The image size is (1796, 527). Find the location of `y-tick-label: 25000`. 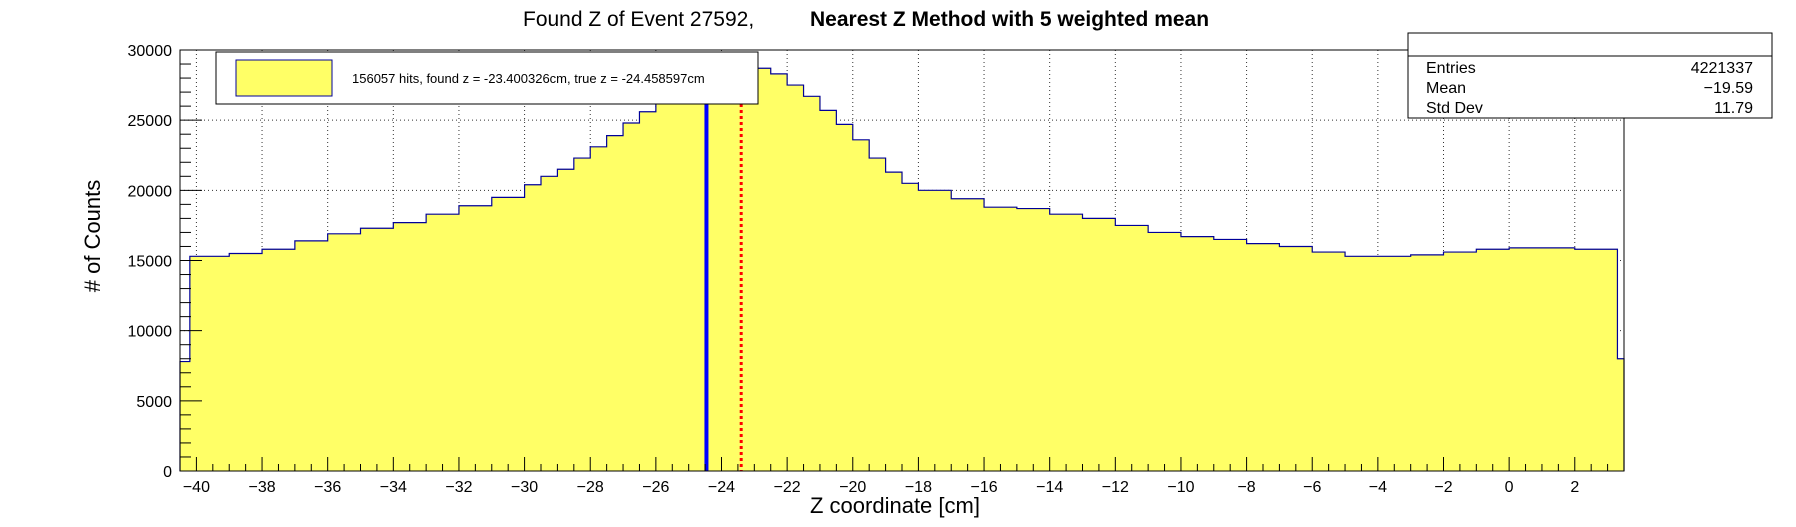

y-tick-label: 25000 is located at coordinates (150, 121).